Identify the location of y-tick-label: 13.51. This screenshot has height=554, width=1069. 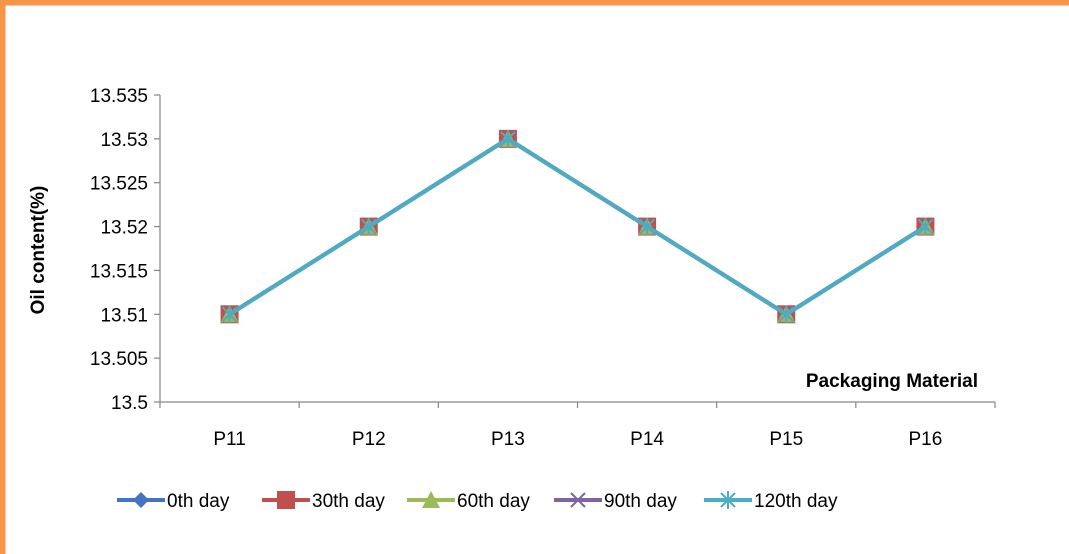
(124, 315).